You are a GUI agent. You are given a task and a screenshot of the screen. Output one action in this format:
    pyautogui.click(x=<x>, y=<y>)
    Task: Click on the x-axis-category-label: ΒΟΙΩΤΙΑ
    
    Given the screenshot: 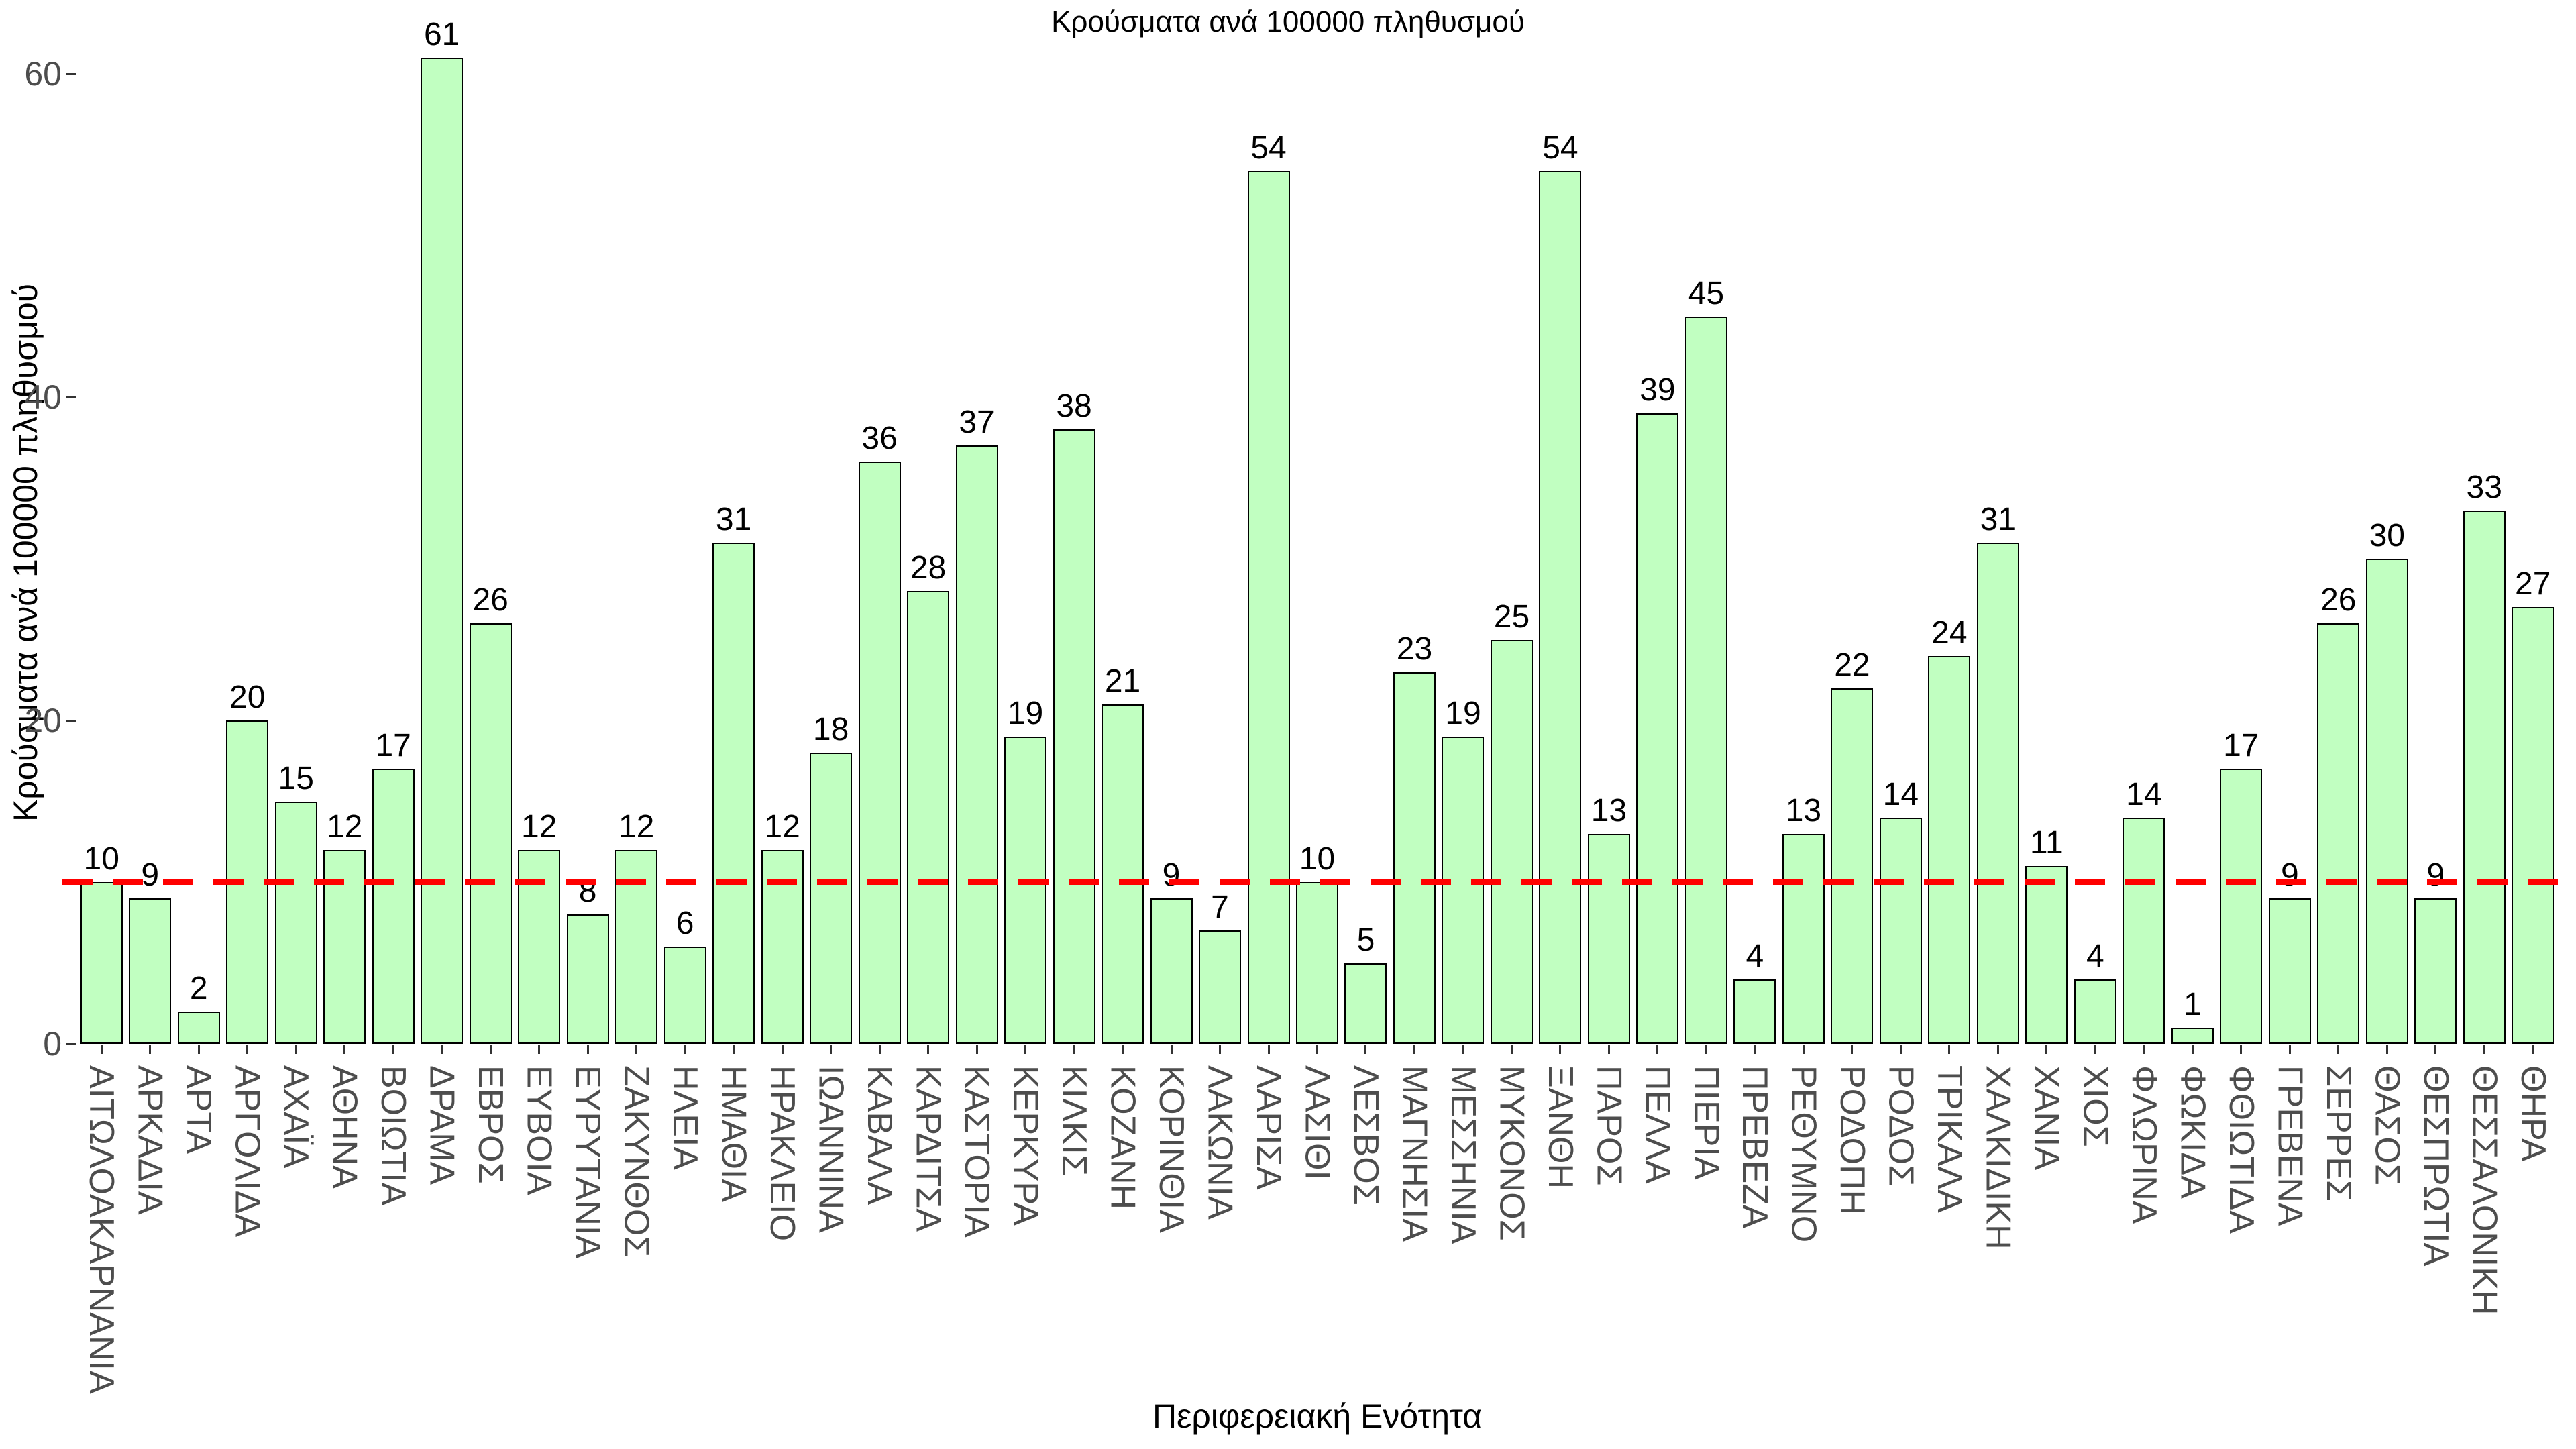 What is the action you would take?
    pyautogui.click(x=393, y=1135)
    